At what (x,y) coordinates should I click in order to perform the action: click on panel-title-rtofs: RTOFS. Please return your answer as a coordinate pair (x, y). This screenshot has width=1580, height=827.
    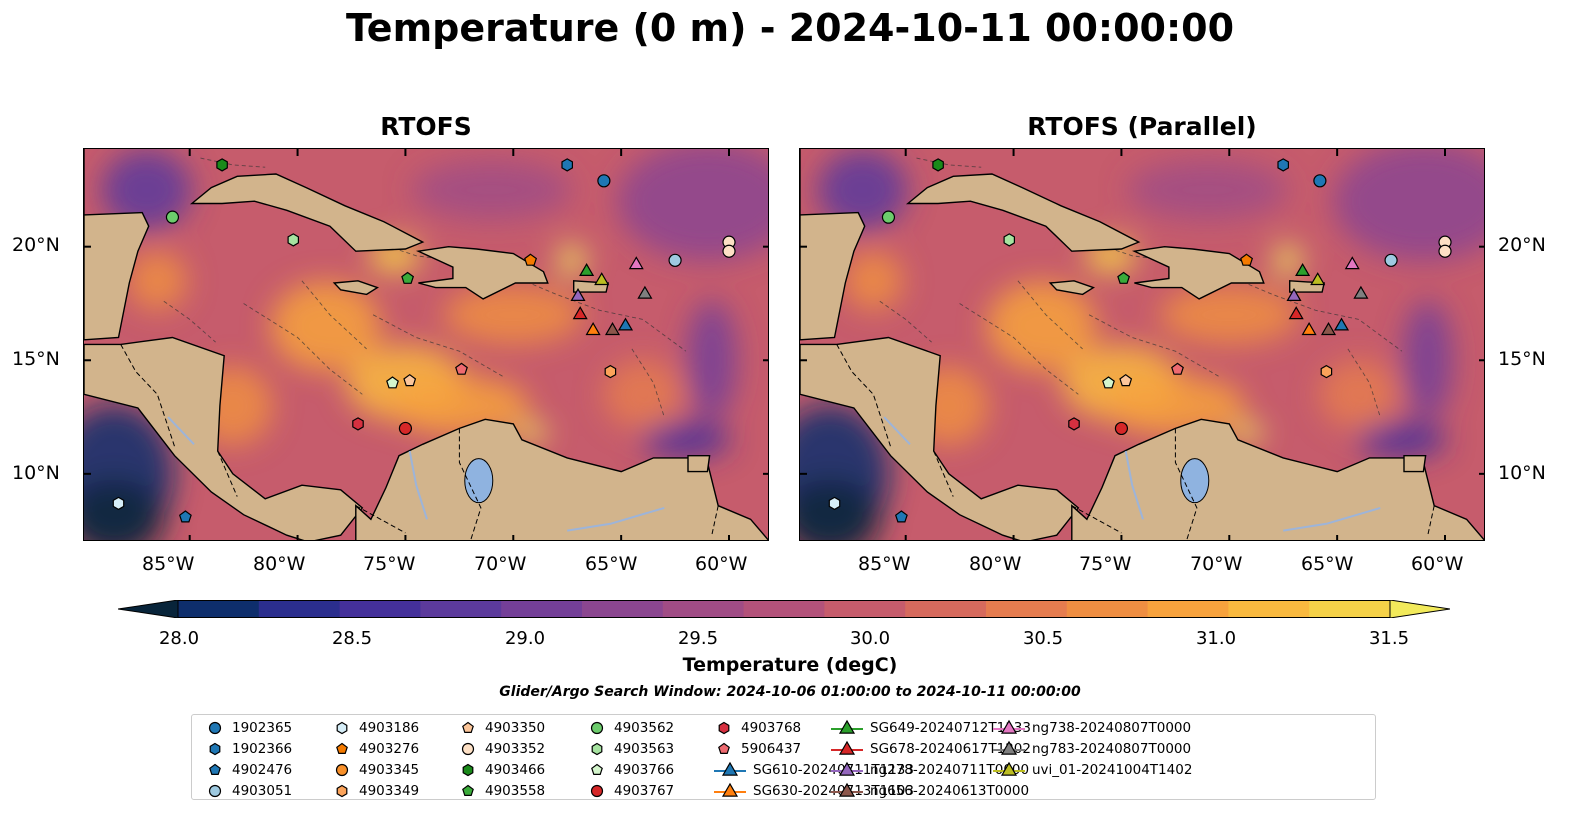
    Looking at the image, I should click on (426, 126).